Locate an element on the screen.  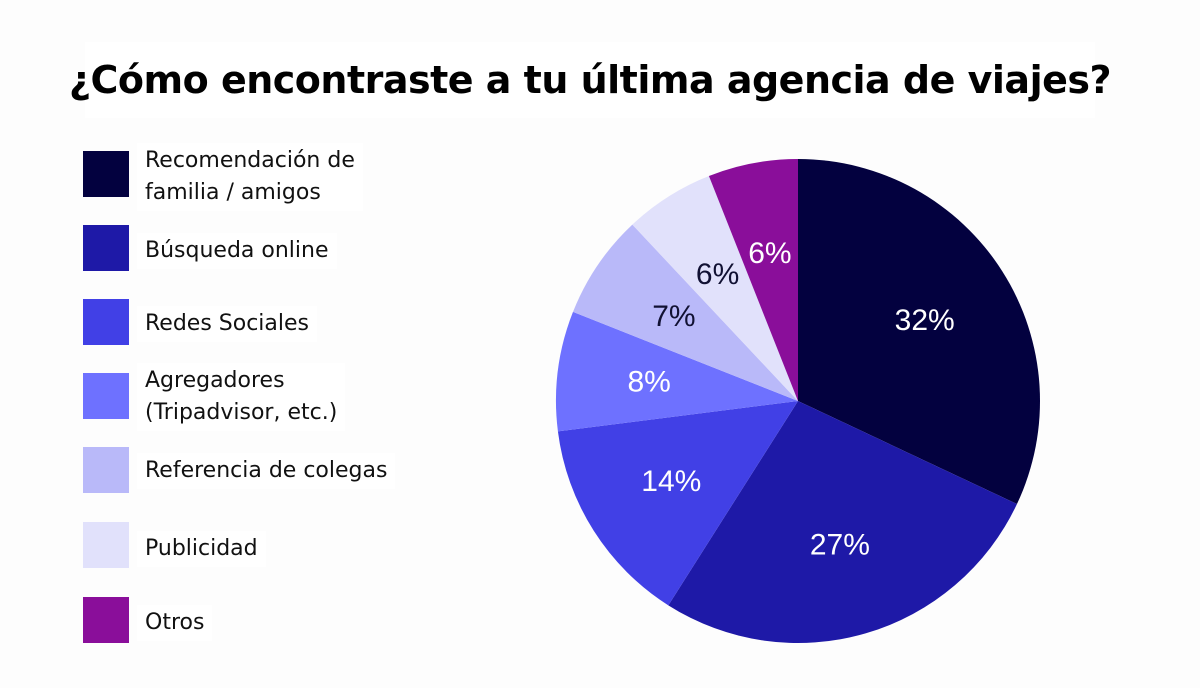
slice-value-label: 8% is located at coordinates (648, 382).